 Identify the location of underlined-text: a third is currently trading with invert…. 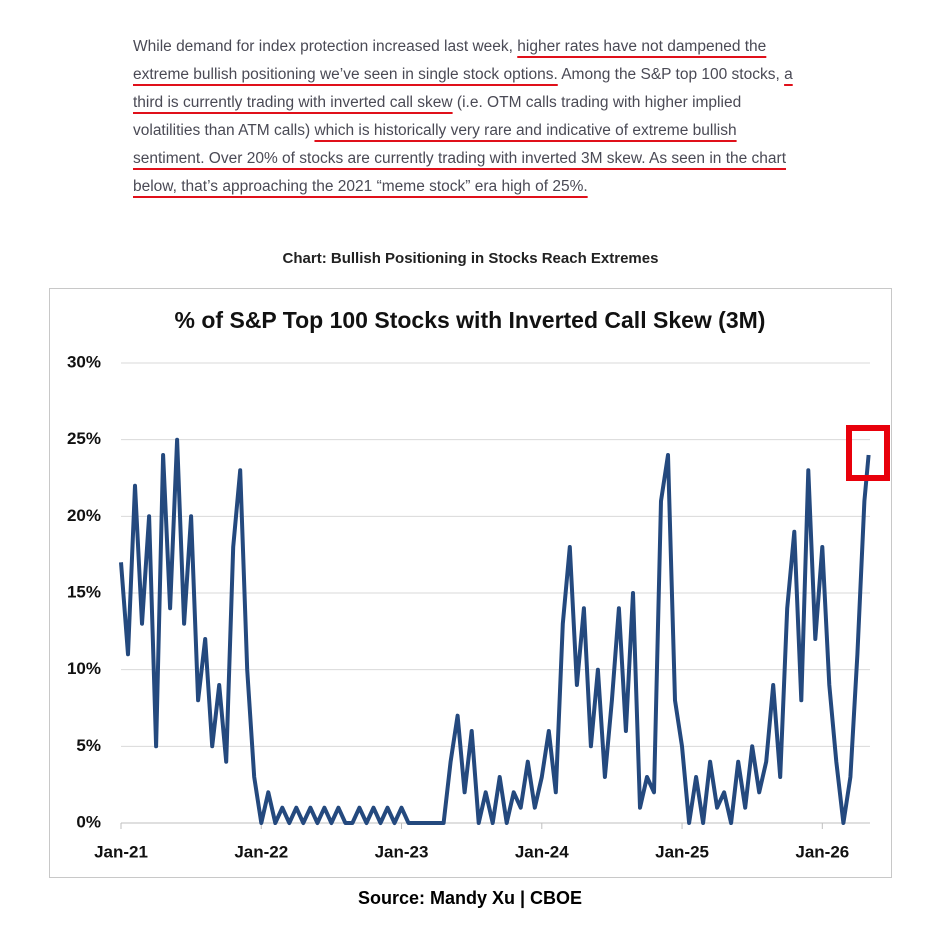
(463, 88).